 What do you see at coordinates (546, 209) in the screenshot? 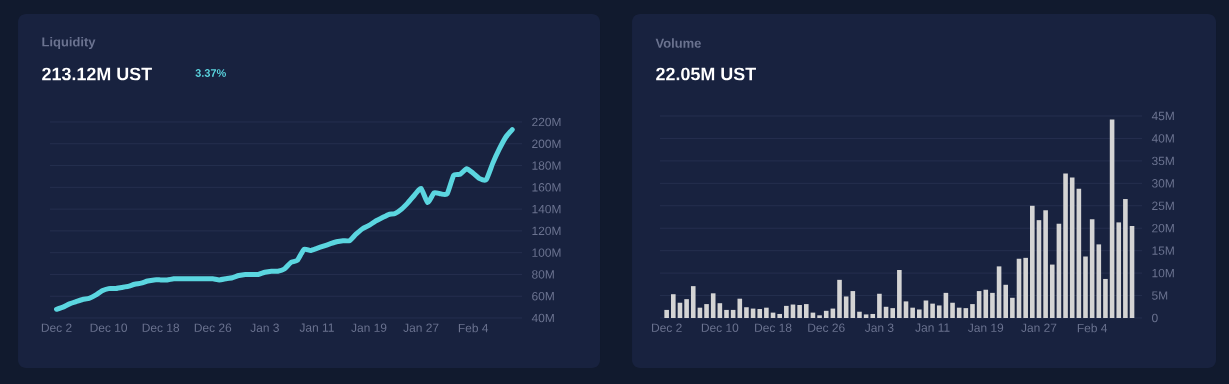
I see `y-tick-label: 140M` at bounding box center [546, 209].